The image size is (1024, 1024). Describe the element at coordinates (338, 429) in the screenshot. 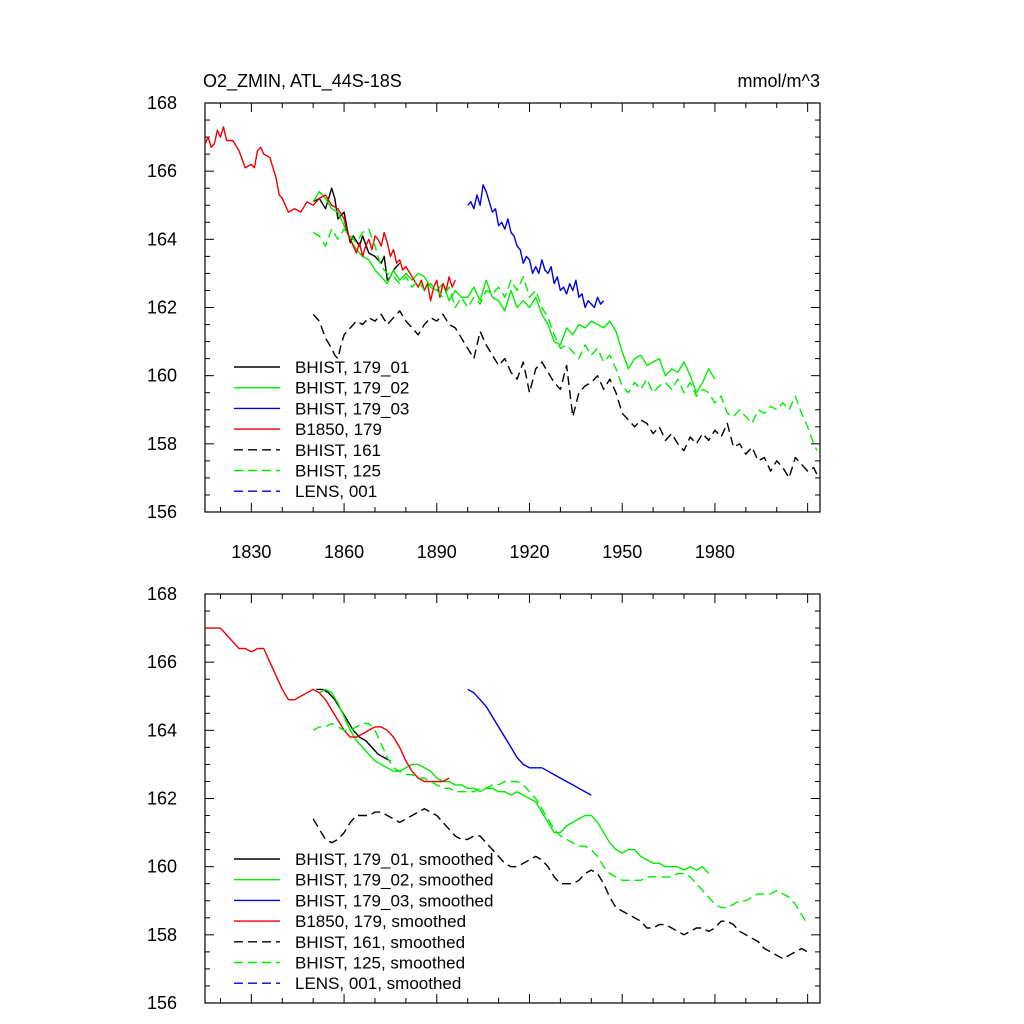

I see `legend-label: B1850, 179` at that location.